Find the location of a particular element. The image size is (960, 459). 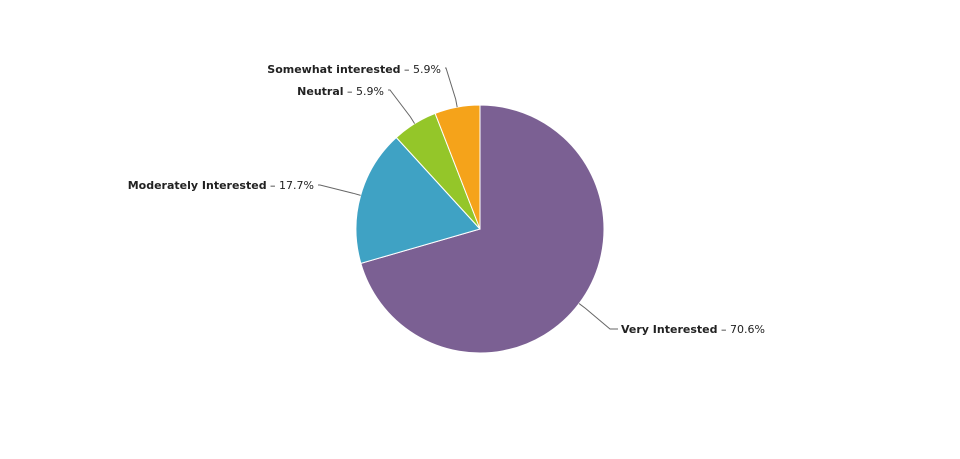

slice-label-name: Somewhat interested is located at coordinates (333, 69).